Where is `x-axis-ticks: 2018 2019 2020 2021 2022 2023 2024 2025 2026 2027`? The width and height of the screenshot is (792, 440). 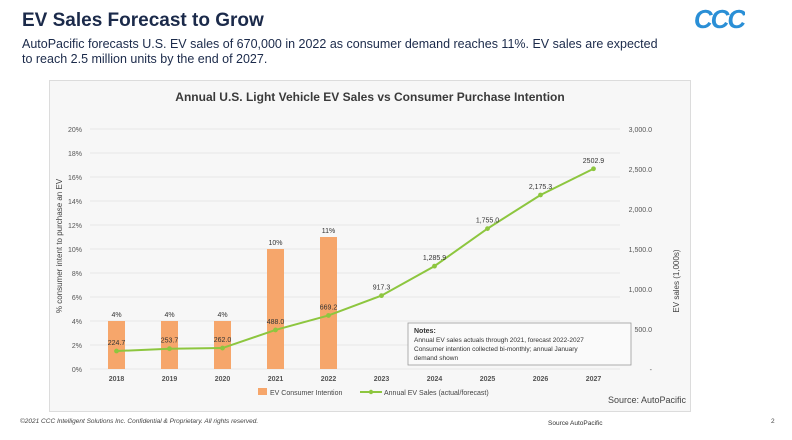 x-axis-ticks: 2018 2019 2020 2021 2022 2023 2024 2025 2026 2027 is located at coordinates (355, 379).